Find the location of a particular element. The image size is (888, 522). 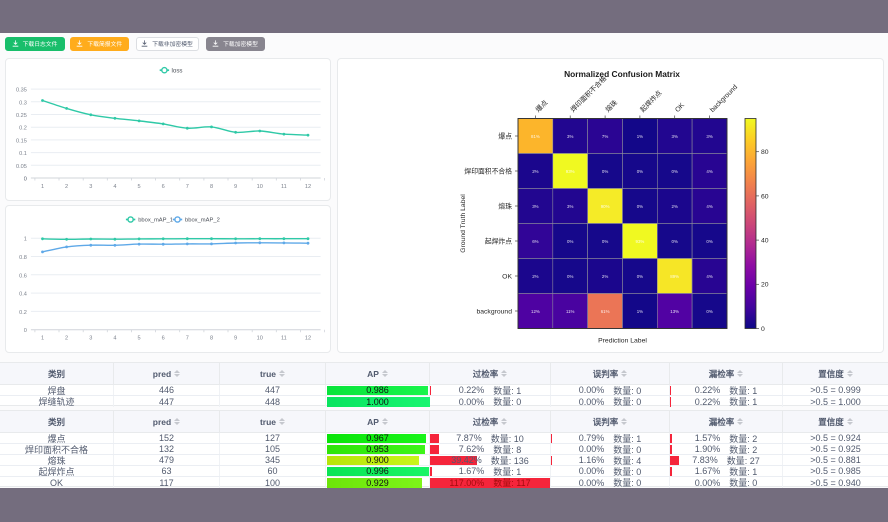

svg-text: 13% is located at coordinates (674, 310).